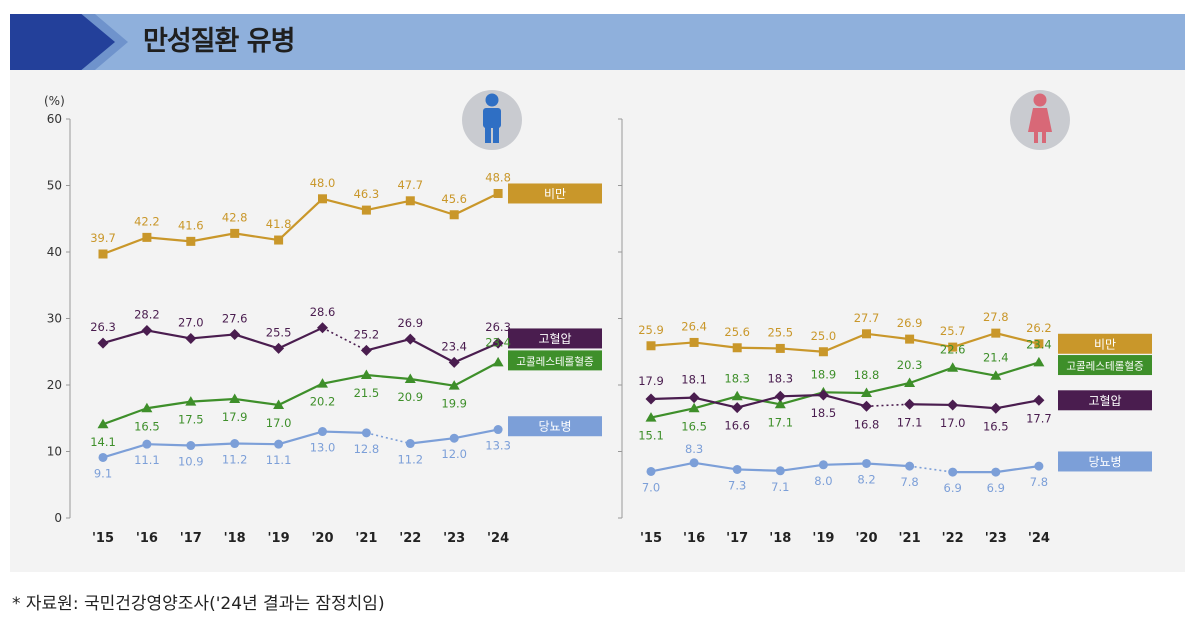  I want to click on legend-tag-hypercholesterolemia: 고콜레스테롤혈증, so click(1105, 365).